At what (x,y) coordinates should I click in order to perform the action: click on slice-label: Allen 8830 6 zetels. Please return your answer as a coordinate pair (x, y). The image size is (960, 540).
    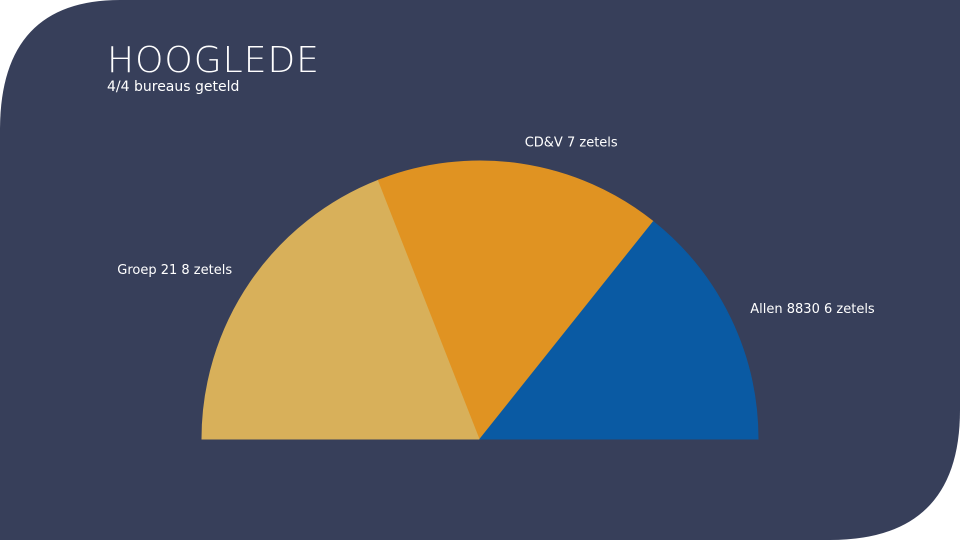
    Looking at the image, I should click on (812, 308).